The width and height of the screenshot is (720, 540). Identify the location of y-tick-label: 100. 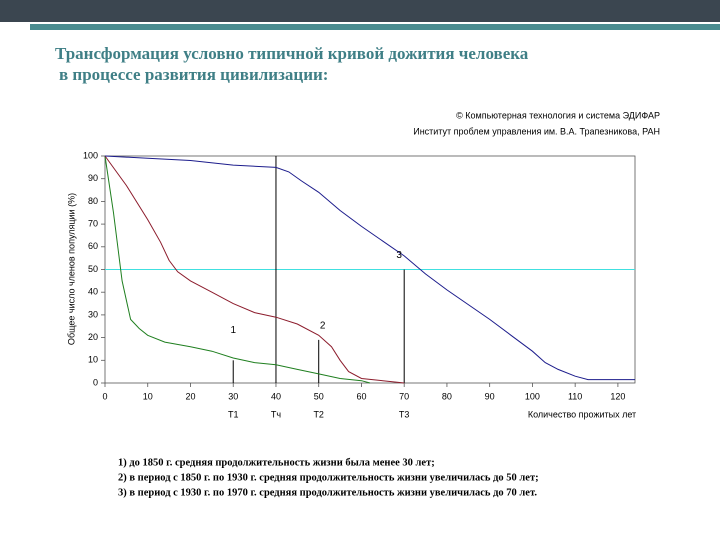
(90, 155).